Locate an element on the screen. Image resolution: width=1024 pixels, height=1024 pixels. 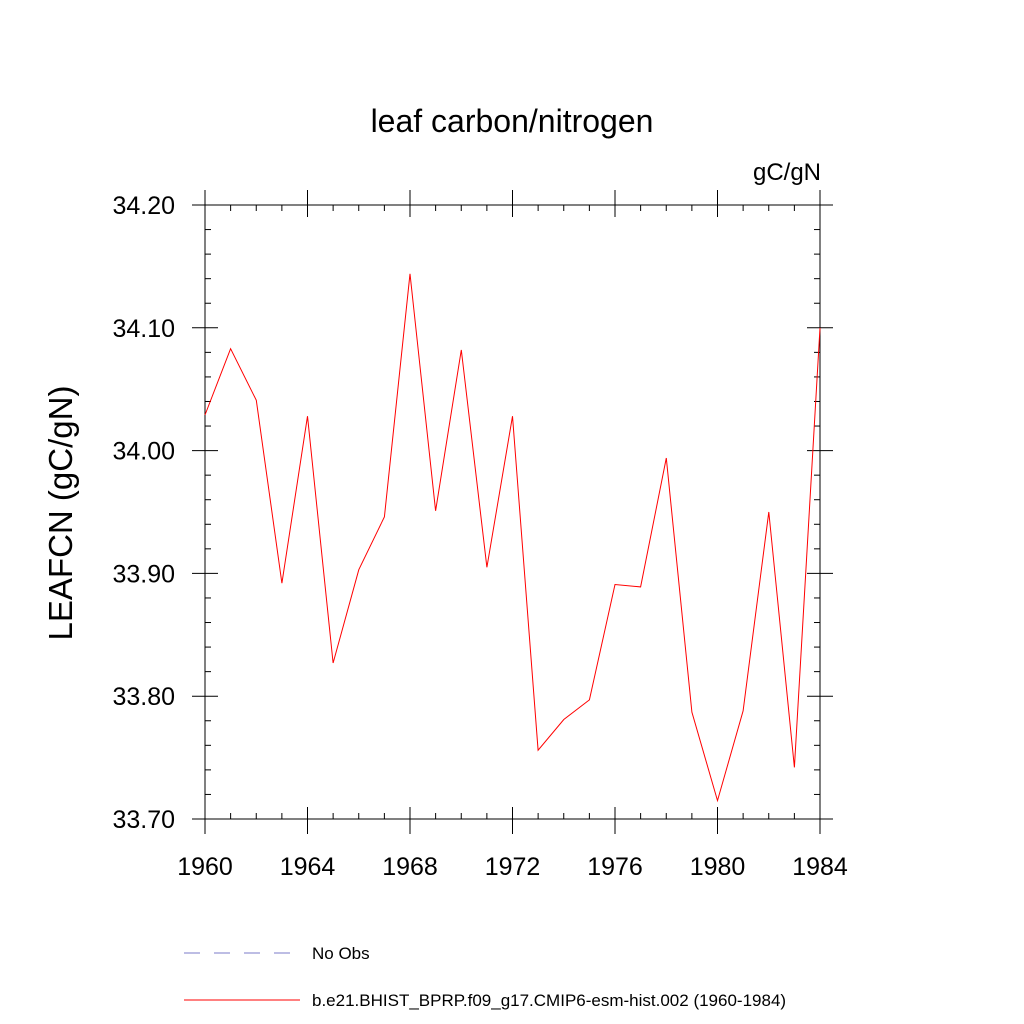
legend-label-no-obs: No Obs is located at coordinates (341, 953).